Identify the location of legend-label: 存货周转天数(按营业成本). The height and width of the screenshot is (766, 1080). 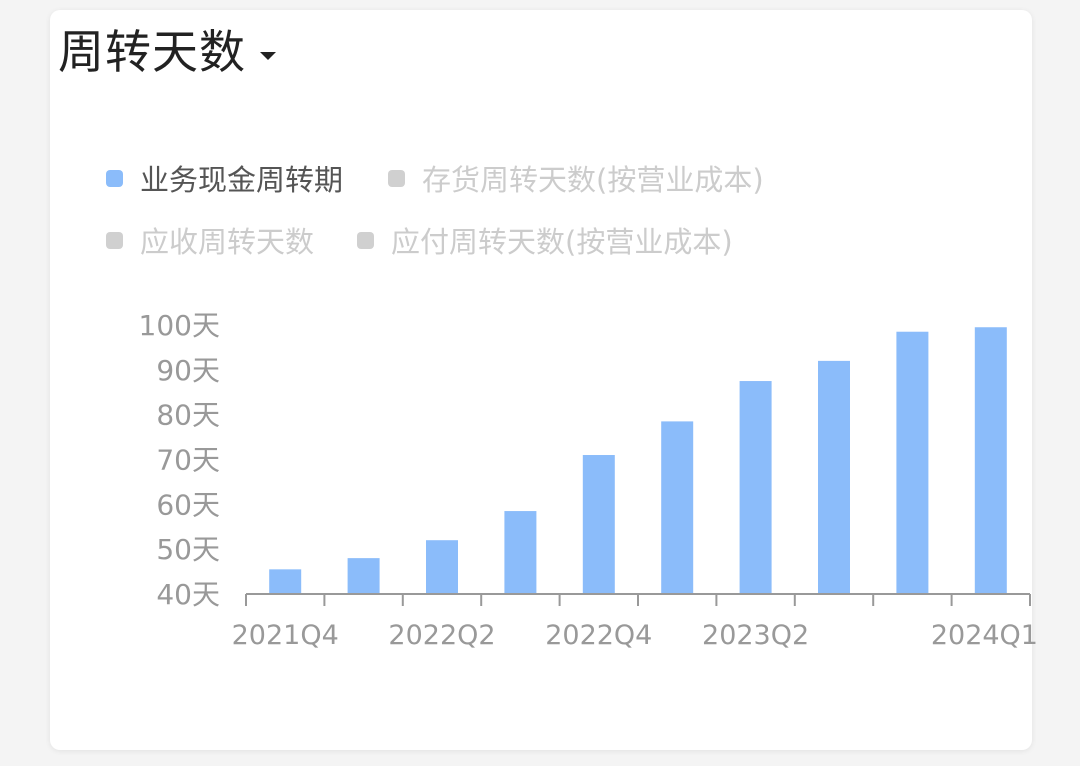
(593, 180).